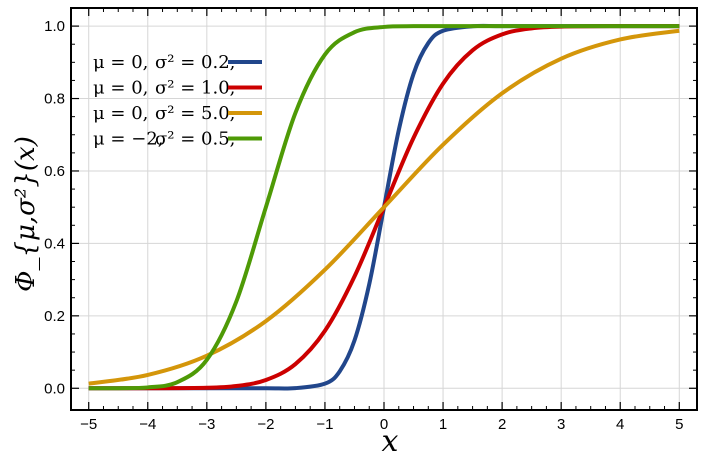 The image size is (720, 460). I want to click on x-tick-label: −2, so click(265, 424).